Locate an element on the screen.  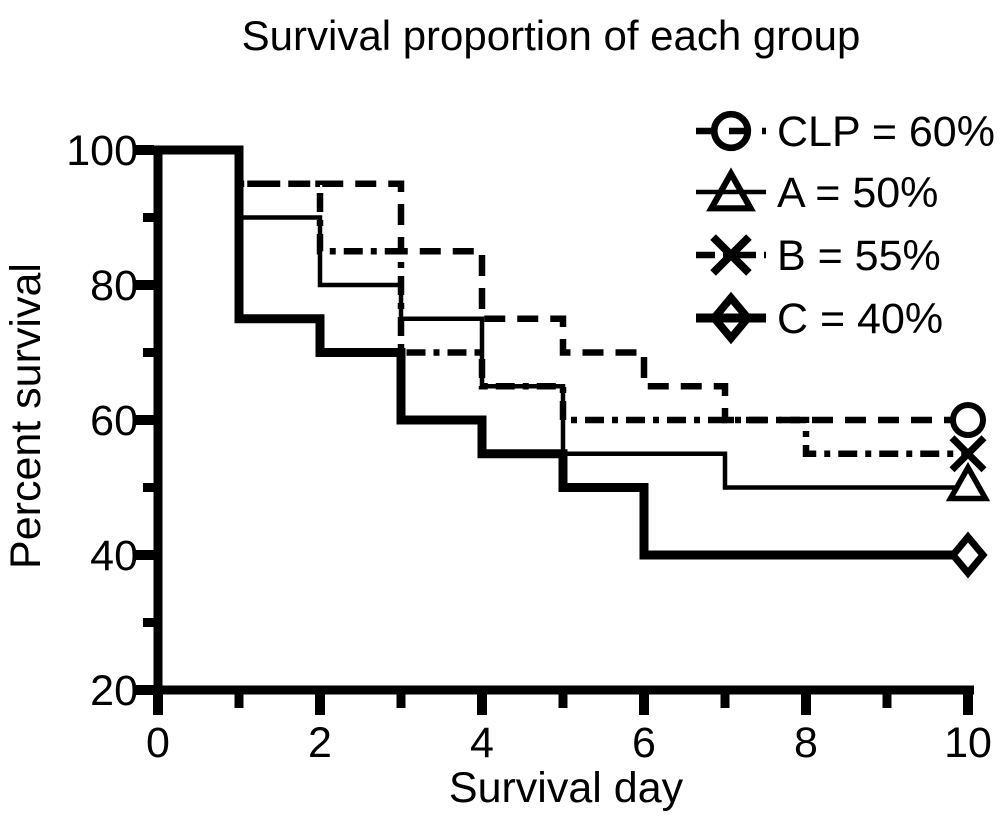
legend-marker-x-icon is located at coordinates (731, 255).